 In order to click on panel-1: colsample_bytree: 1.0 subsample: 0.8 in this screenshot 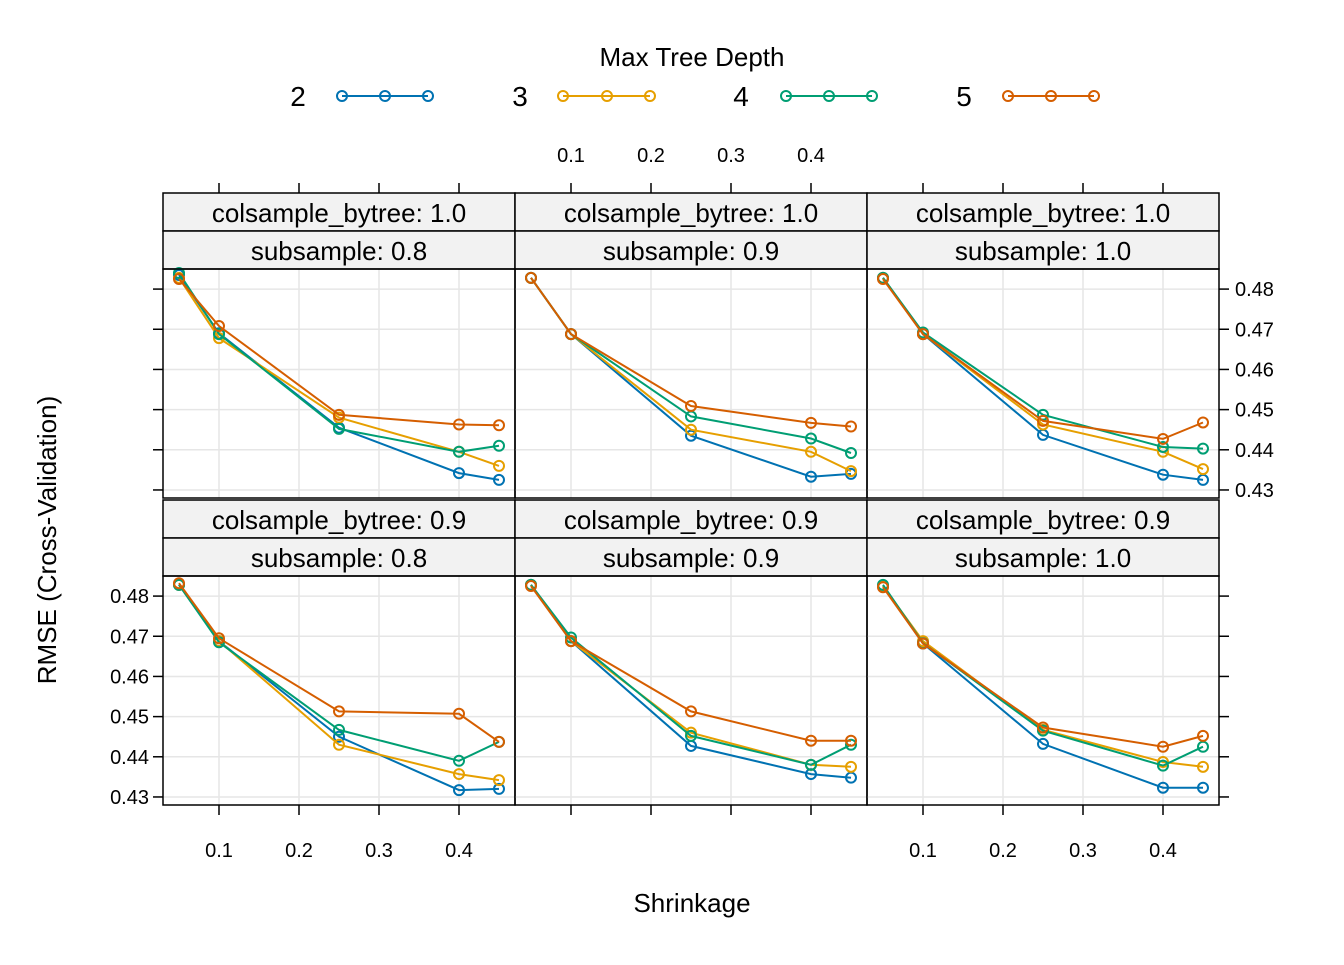, I will do `click(339, 345)`.